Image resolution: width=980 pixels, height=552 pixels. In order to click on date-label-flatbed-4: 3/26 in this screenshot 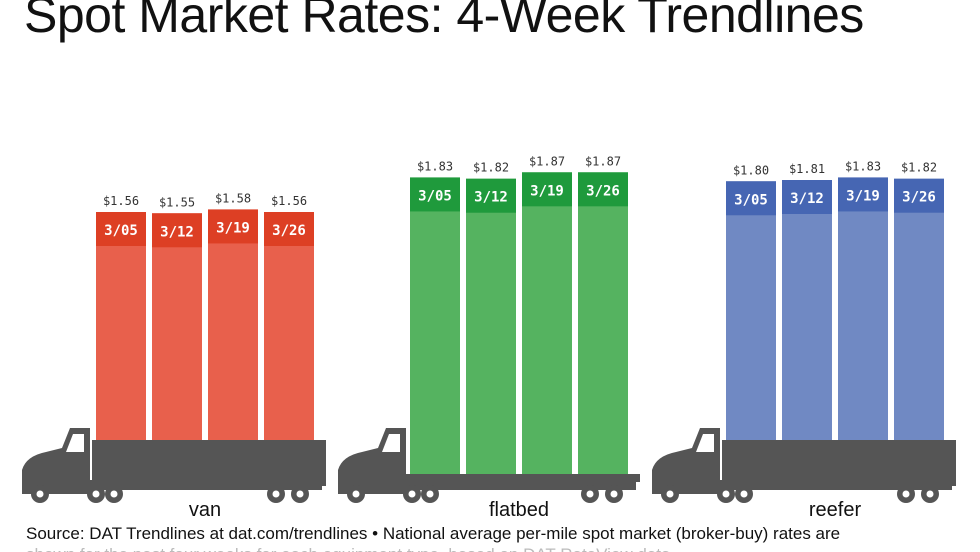, I will do `click(603, 191)`.